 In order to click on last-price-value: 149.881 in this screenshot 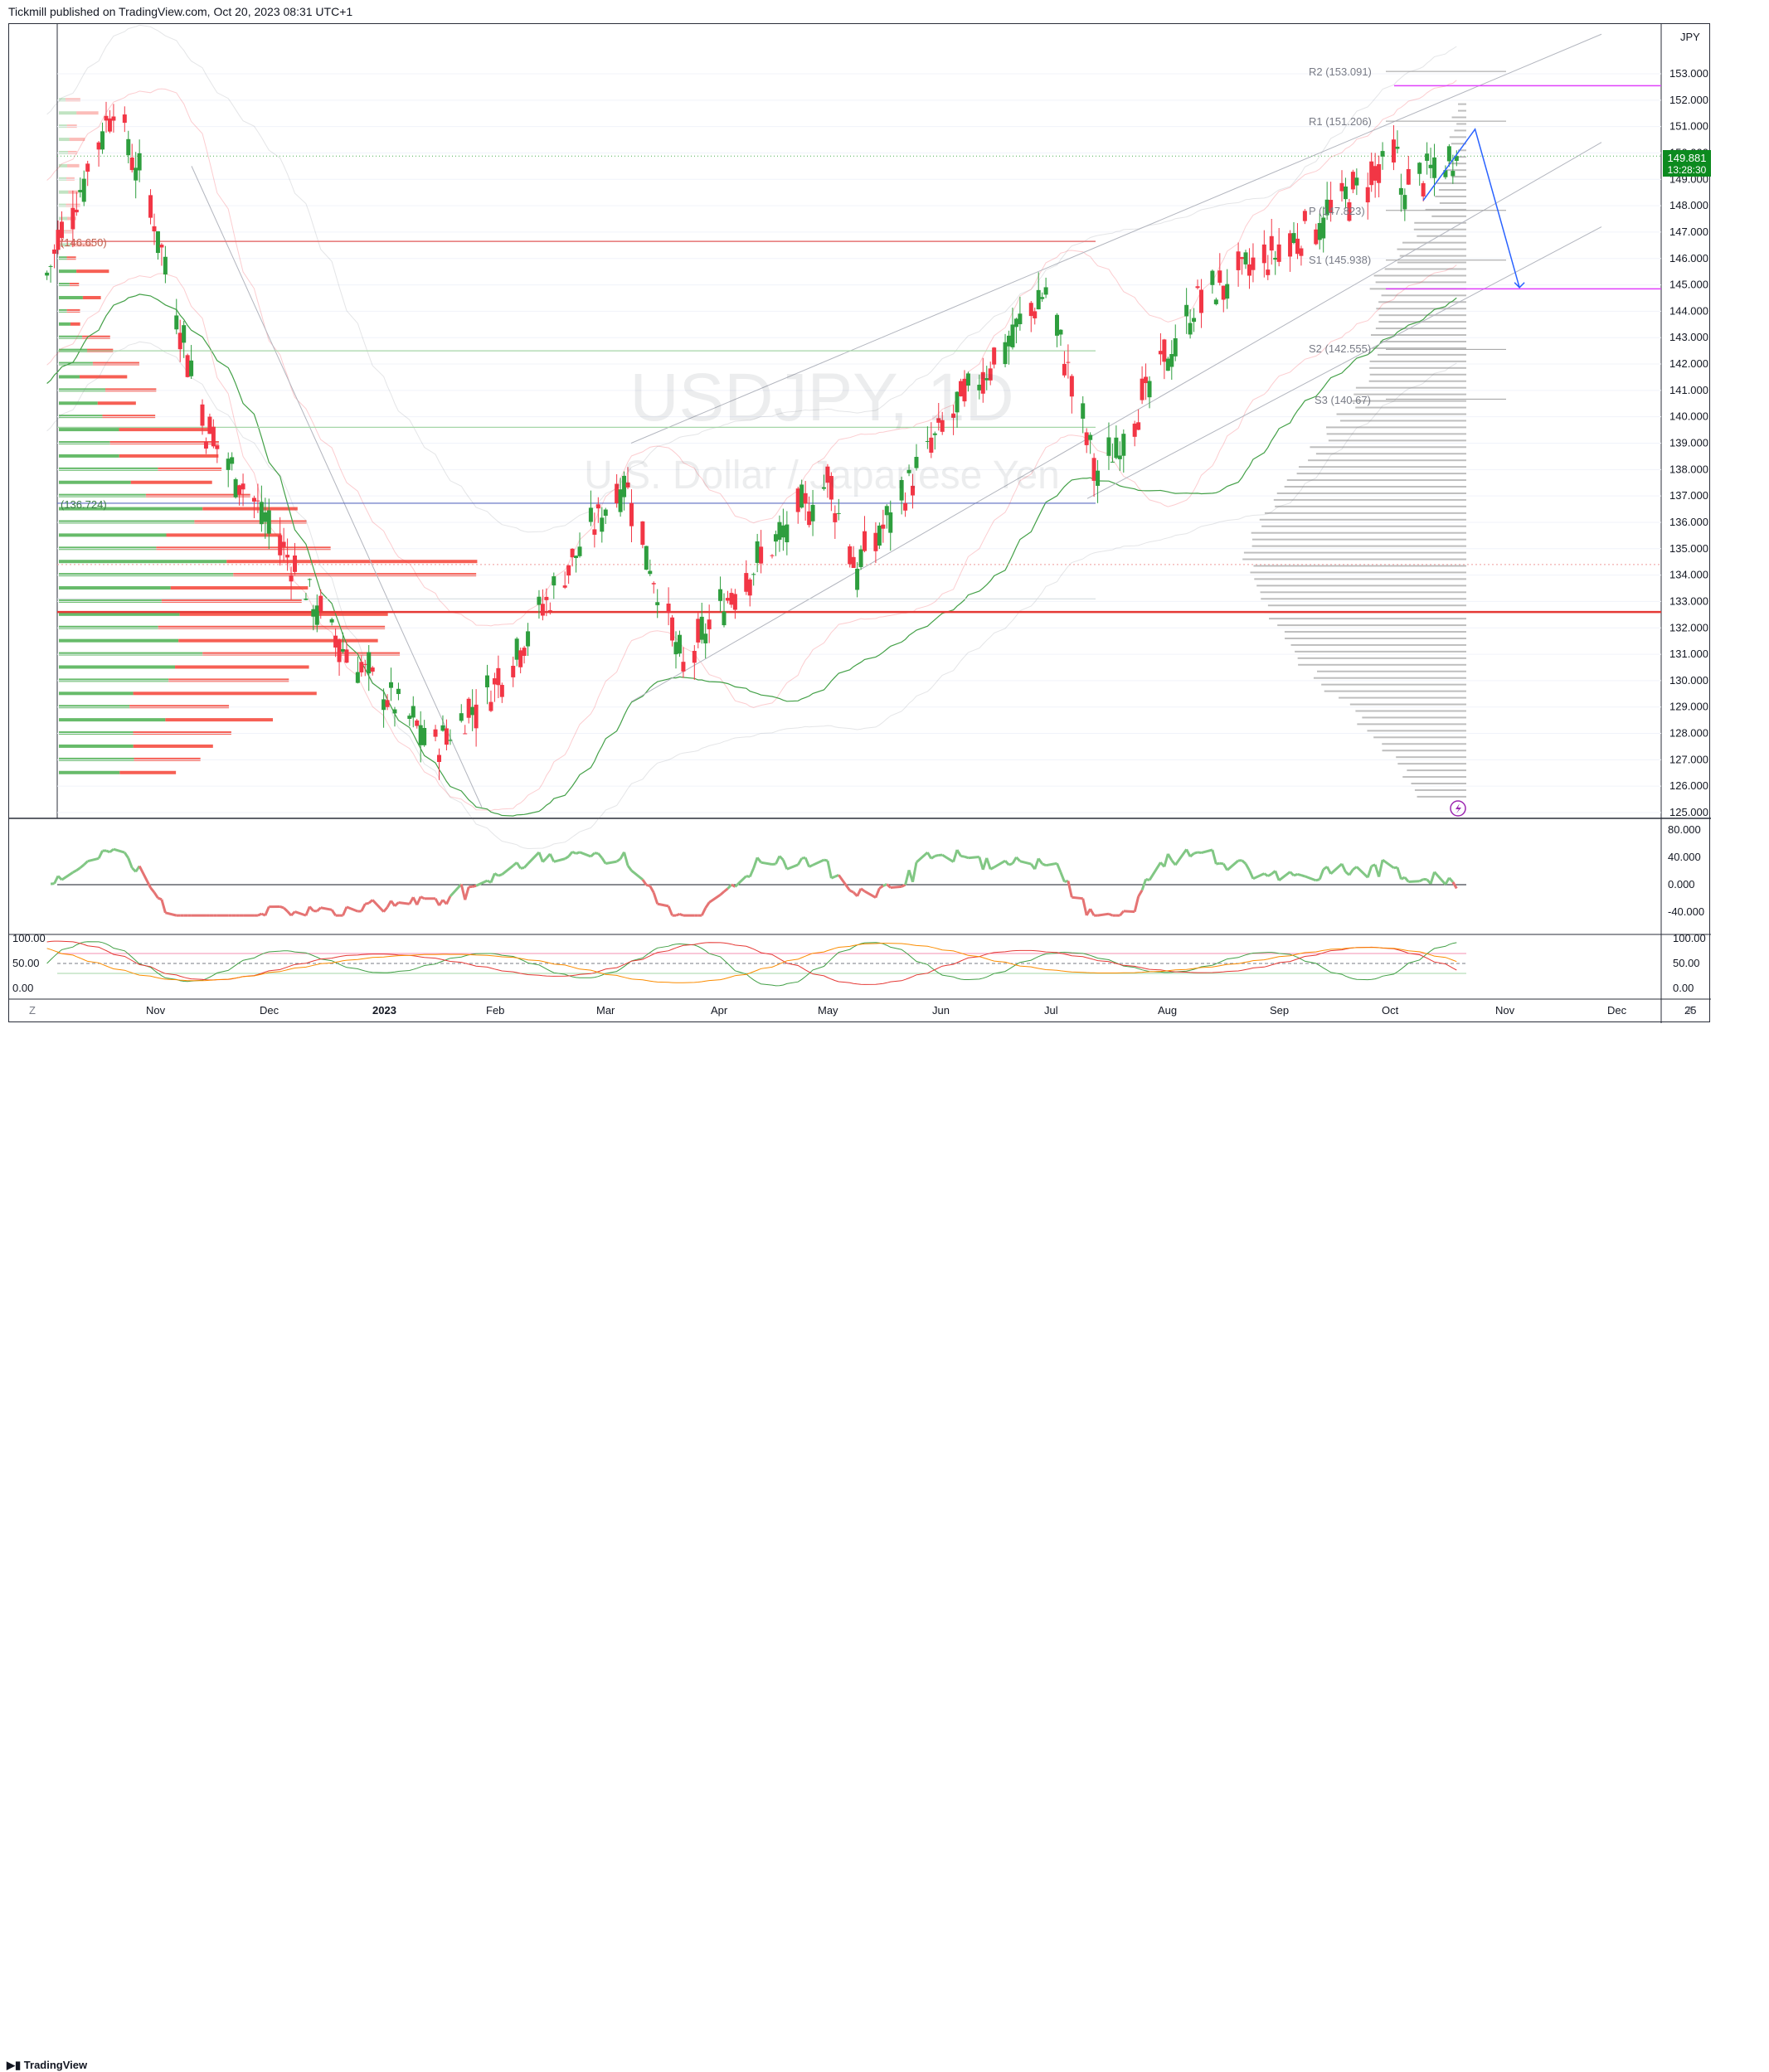, I will do `click(1687, 158)`.